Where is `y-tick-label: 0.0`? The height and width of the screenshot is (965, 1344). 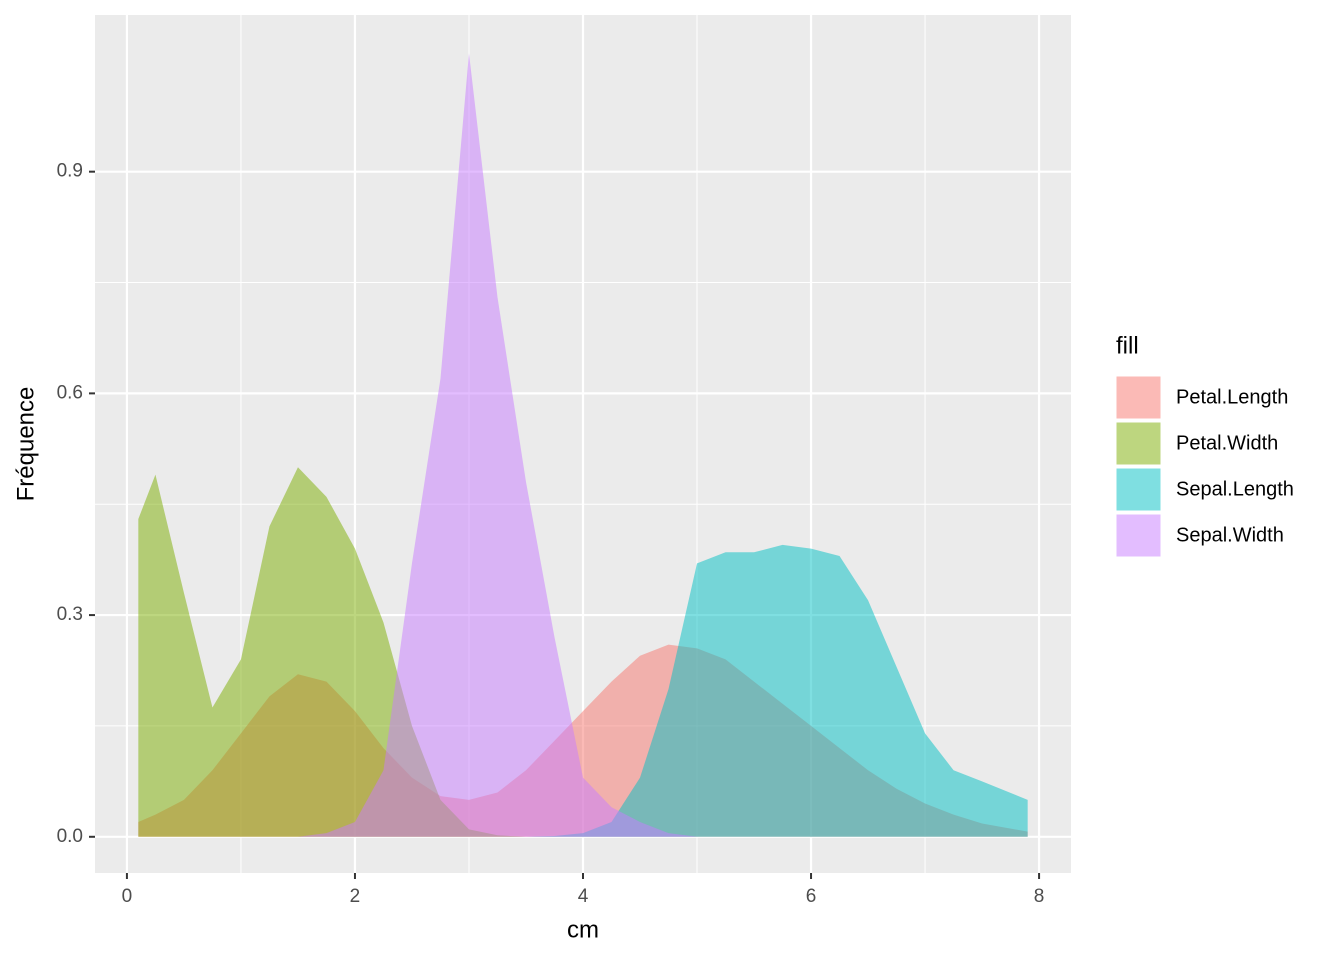 y-tick-label: 0.0 is located at coordinates (70, 836).